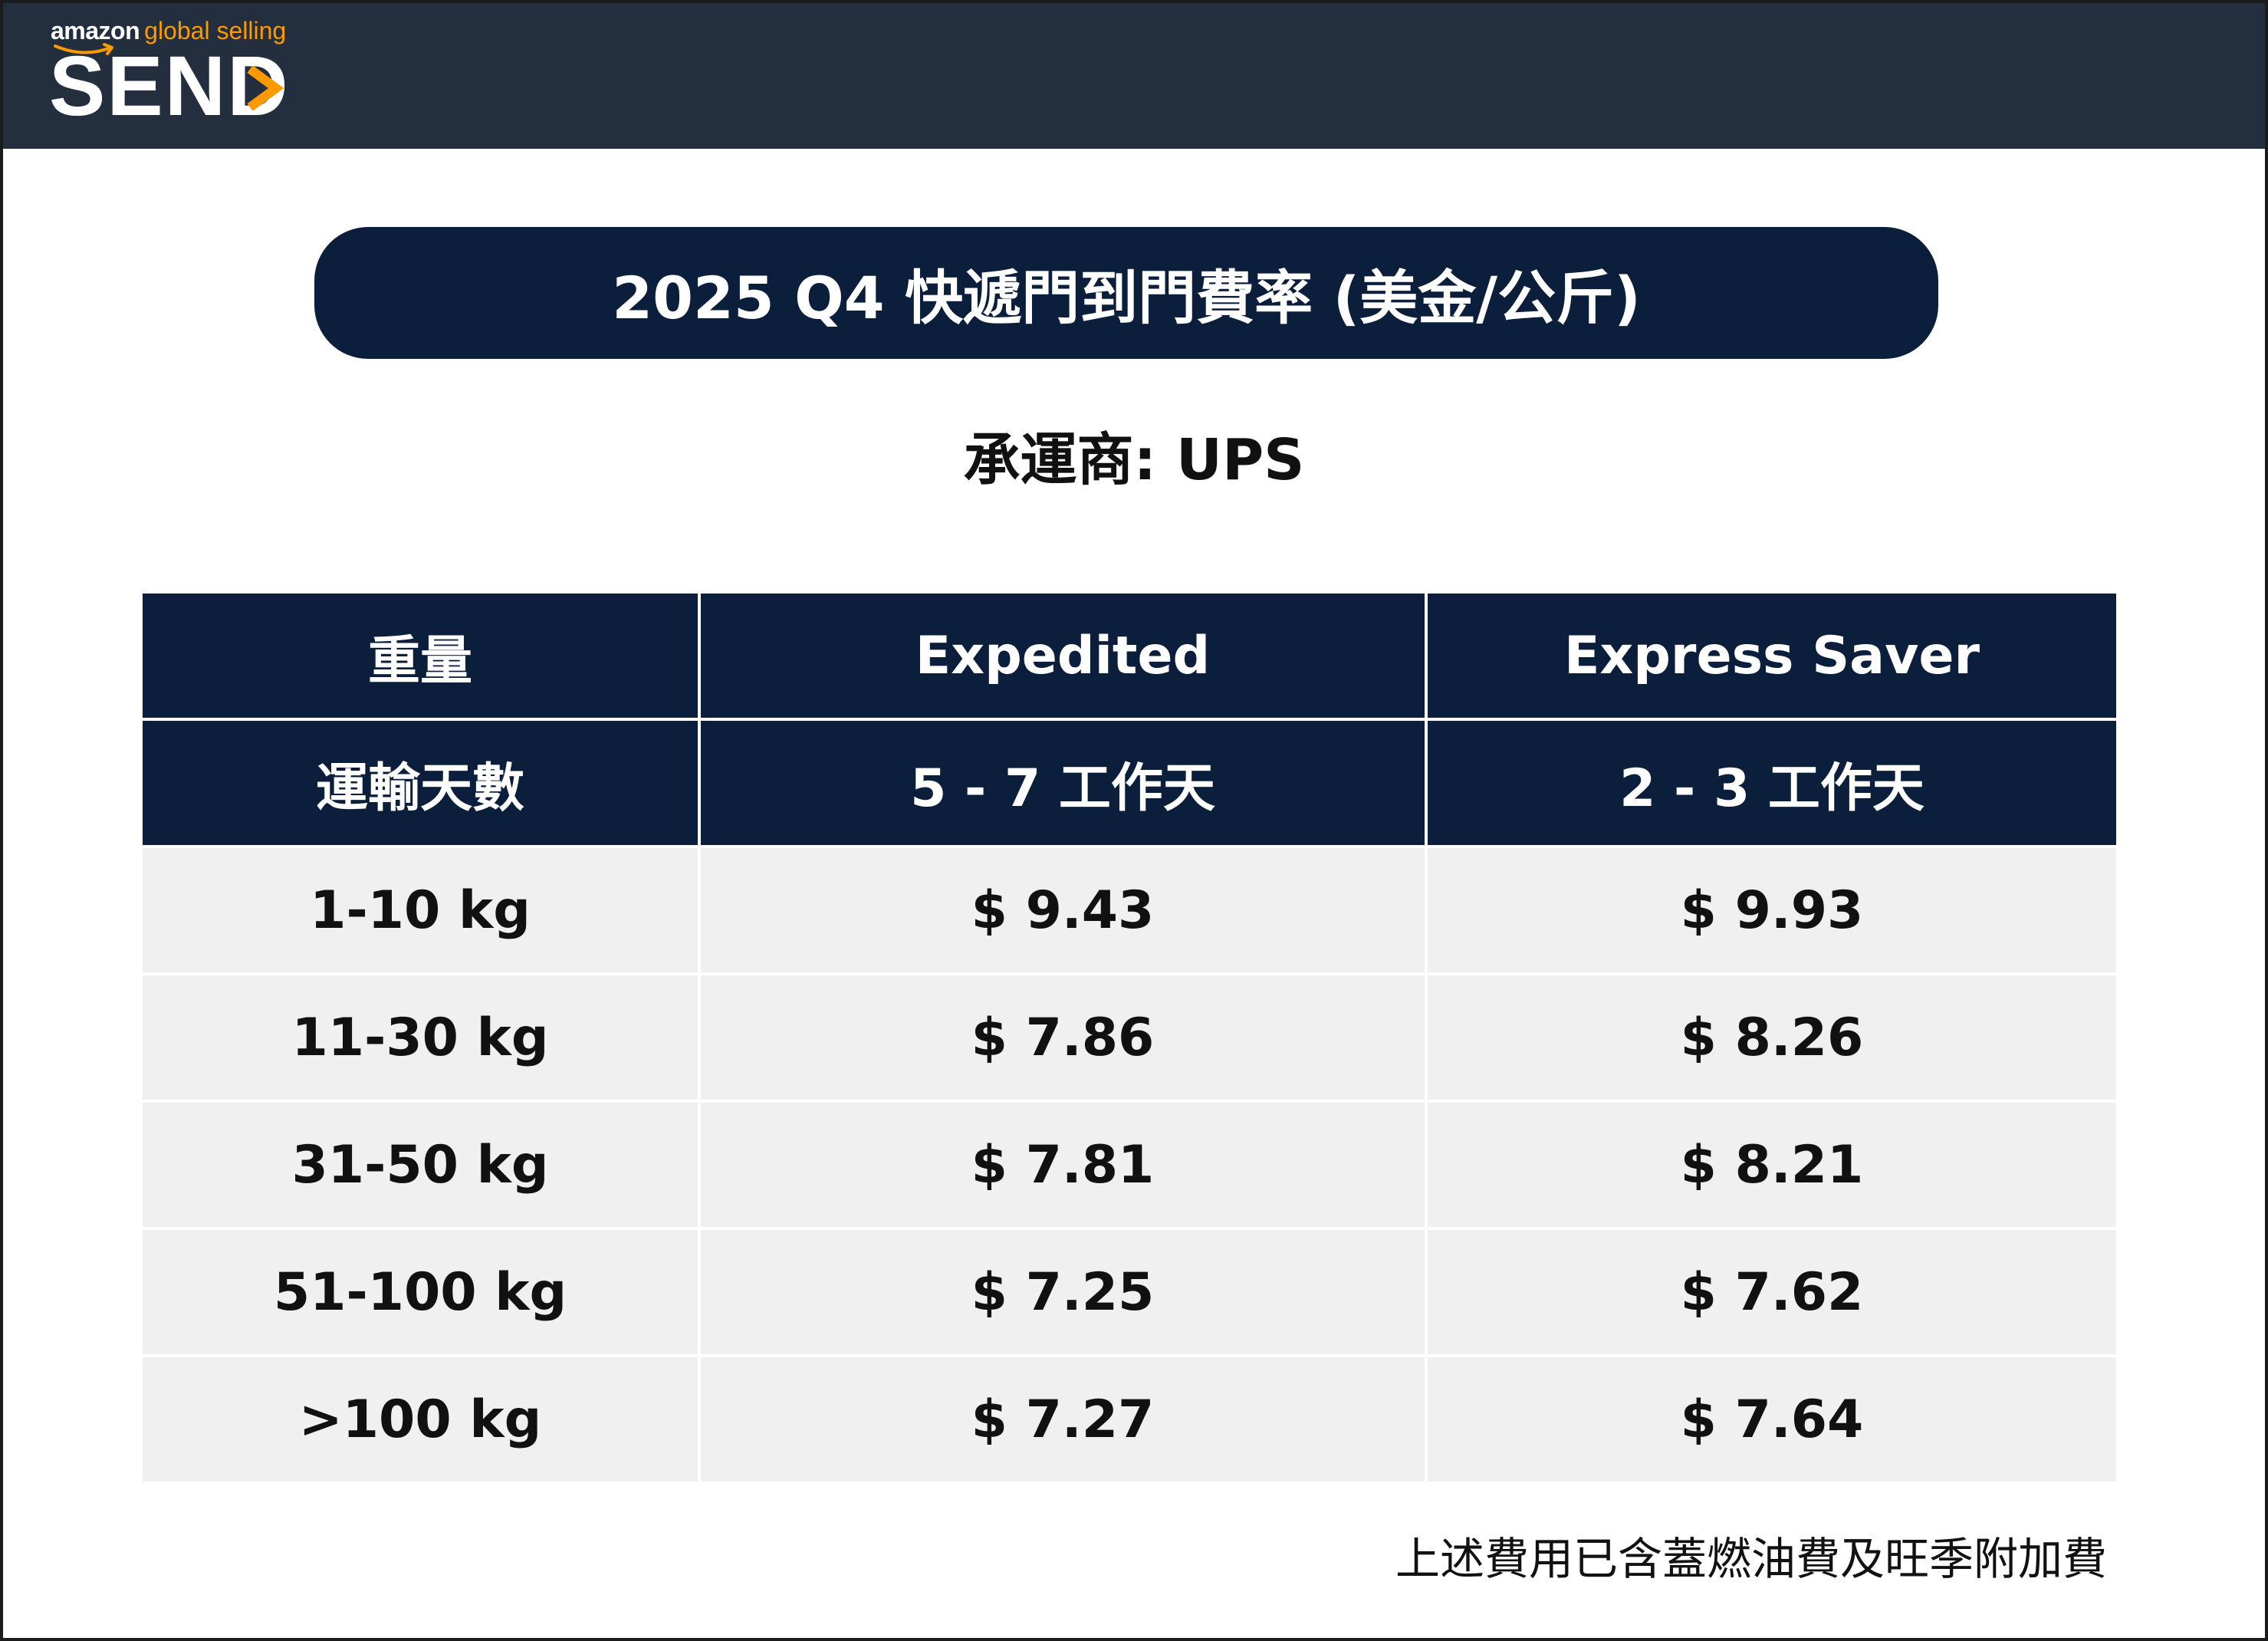  I want to click on weight-cell: >100 kg, so click(420, 1419).